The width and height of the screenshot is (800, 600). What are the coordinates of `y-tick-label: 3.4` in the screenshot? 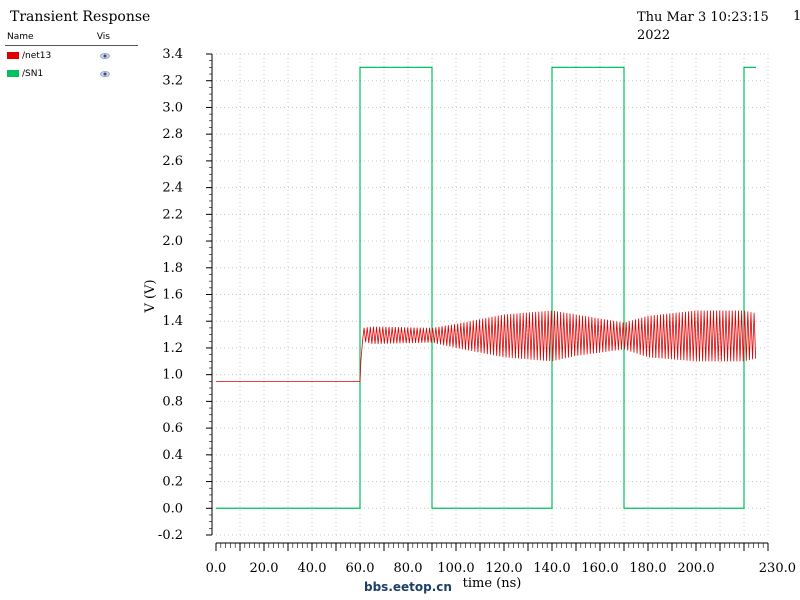 It's located at (172, 54).